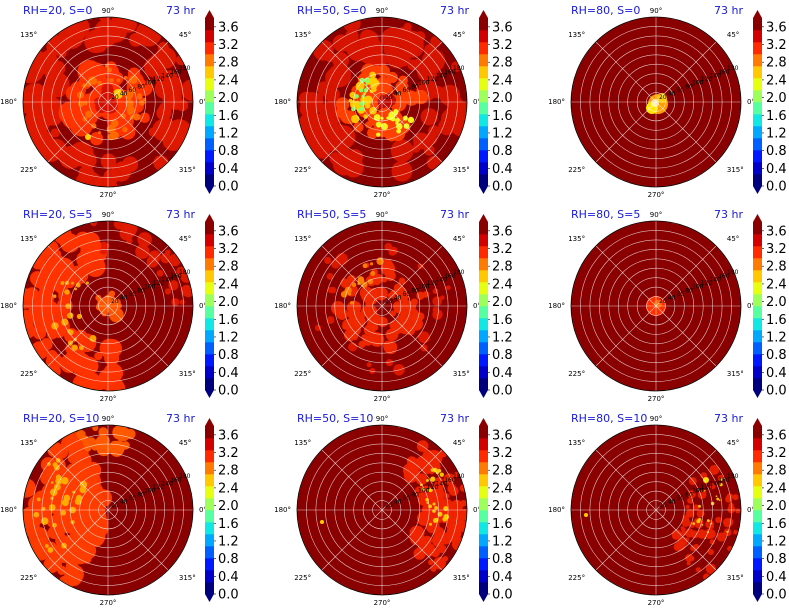  I want to click on colorbar-tick-label: 2.4, so click(502, 284).